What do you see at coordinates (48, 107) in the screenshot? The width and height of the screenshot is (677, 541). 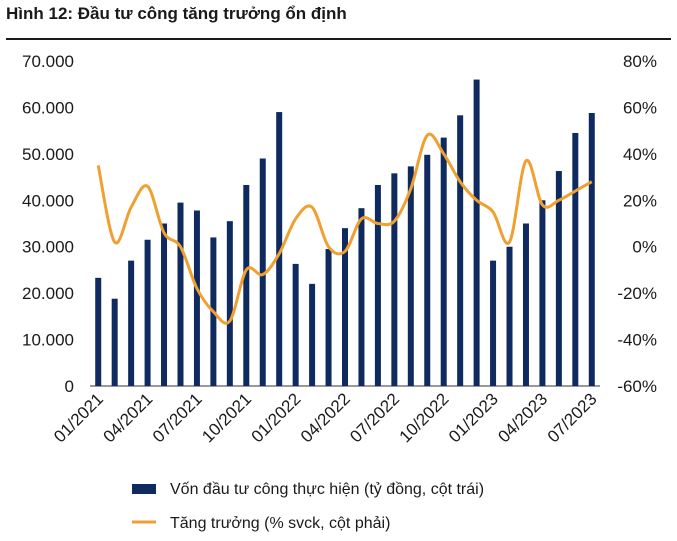 I see `y-left-tick-label: 60.000` at bounding box center [48, 107].